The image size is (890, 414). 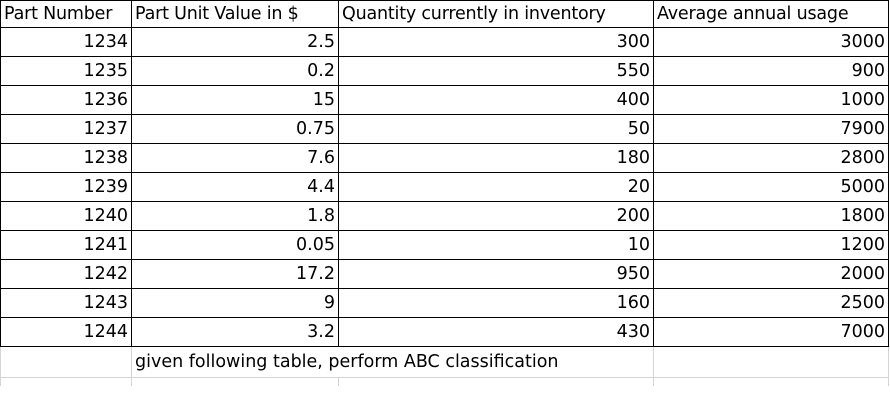 What do you see at coordinates (235, 100) in the screenshot?
I see `cell-unit-value: 15` at bounding box center [235, 100].